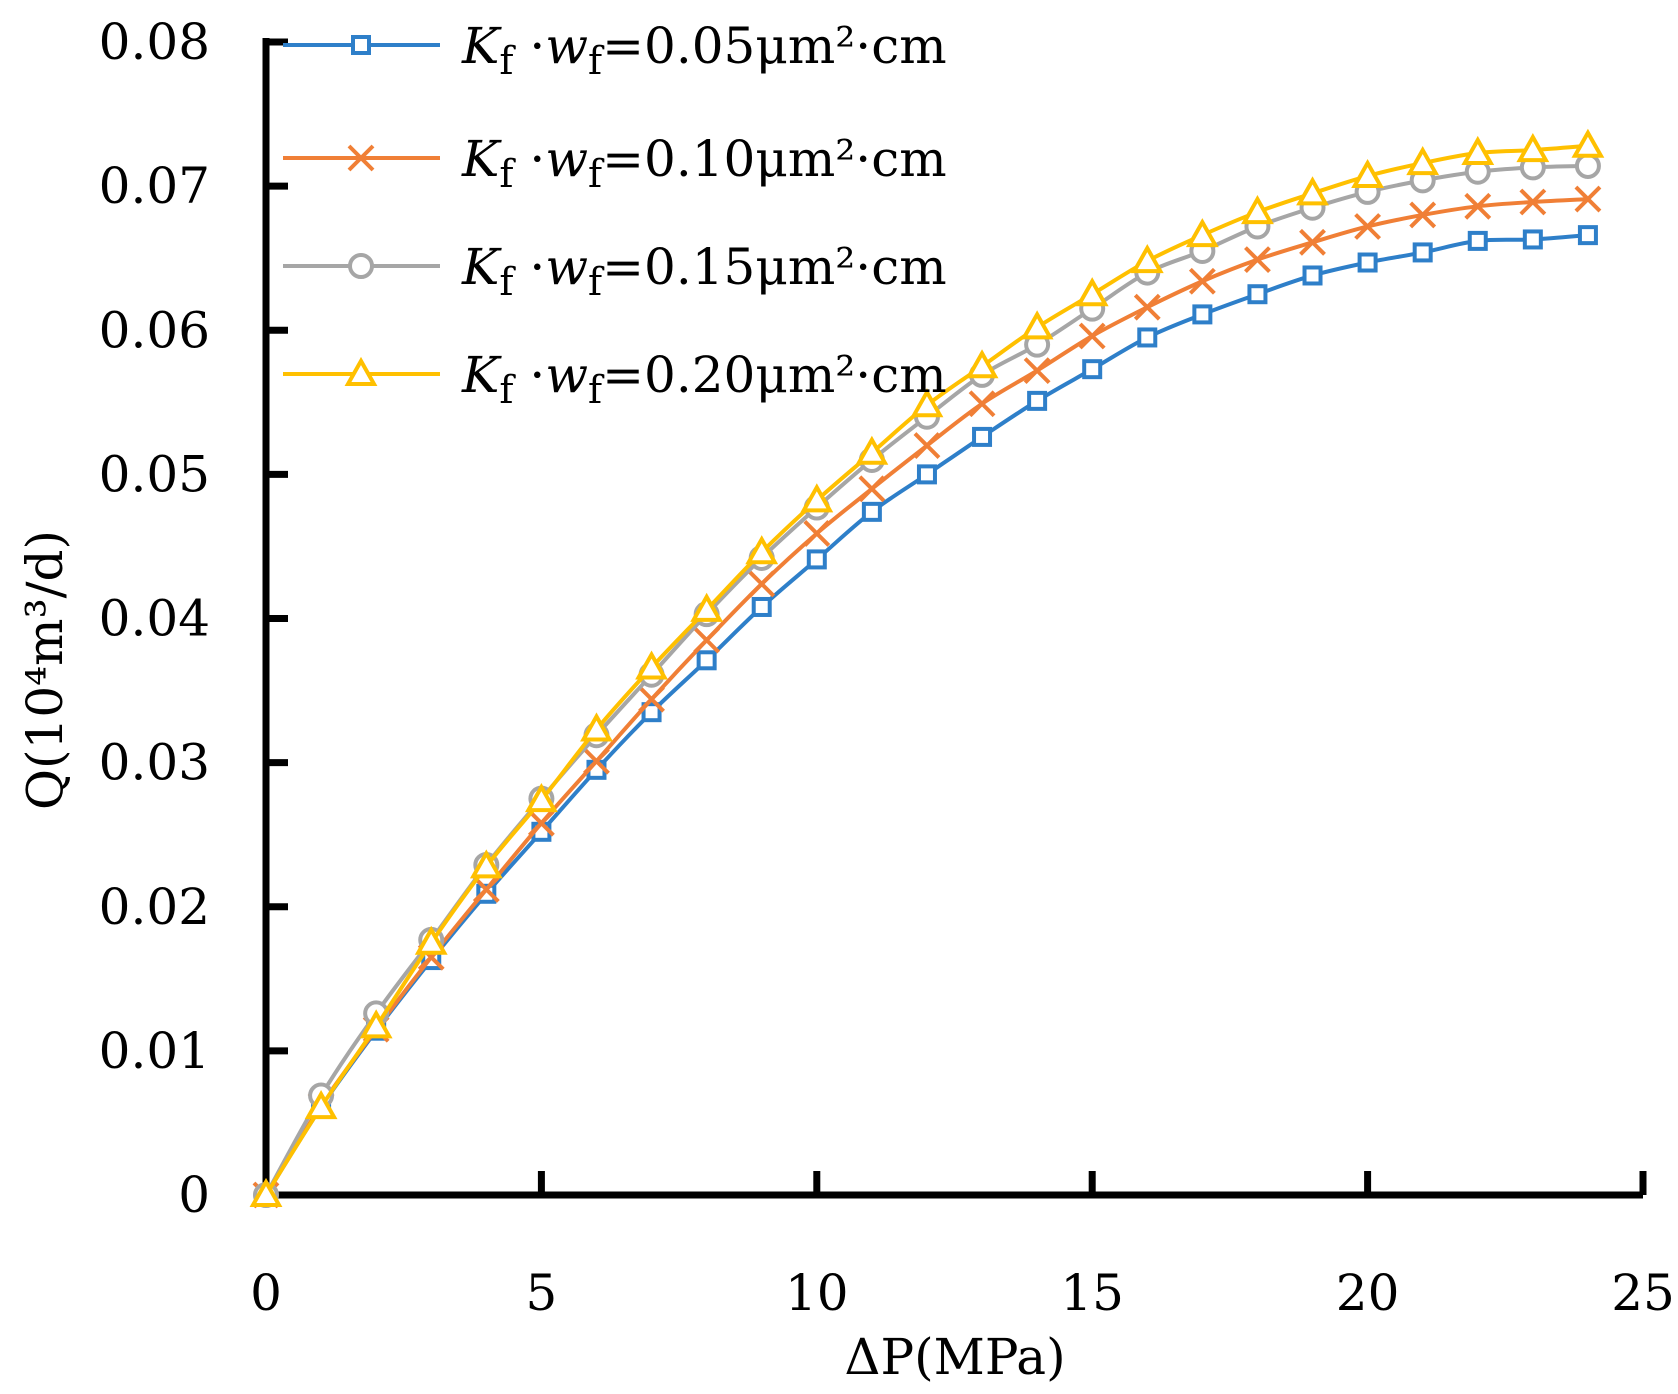 Image resolution: width=1678 pixels, height=1394 pixels. What do you see at coordinates (1368, 1293) in the screenshot?
I see `x-tick-label: 20` at bounding box center [1368, 1293].